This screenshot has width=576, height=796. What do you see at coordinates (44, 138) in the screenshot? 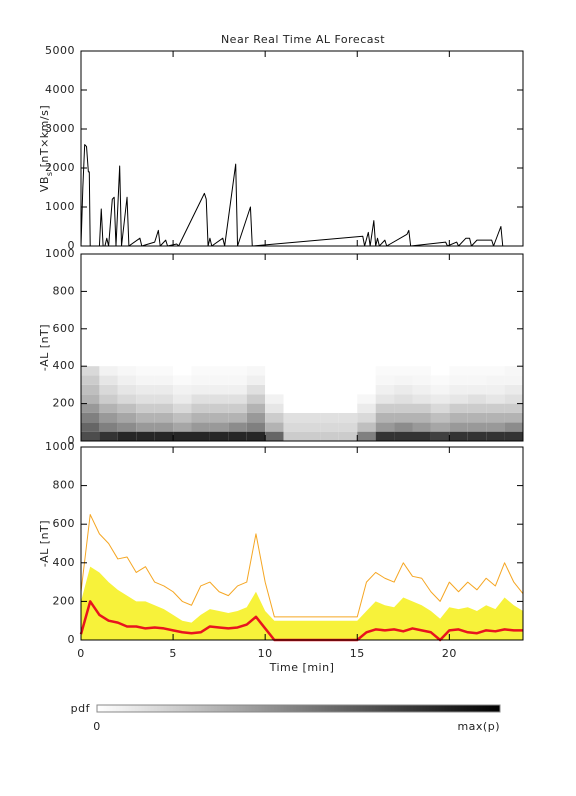
I see `y-axis-label-part: [nT×km/s]` at bounding box center [44, 138].